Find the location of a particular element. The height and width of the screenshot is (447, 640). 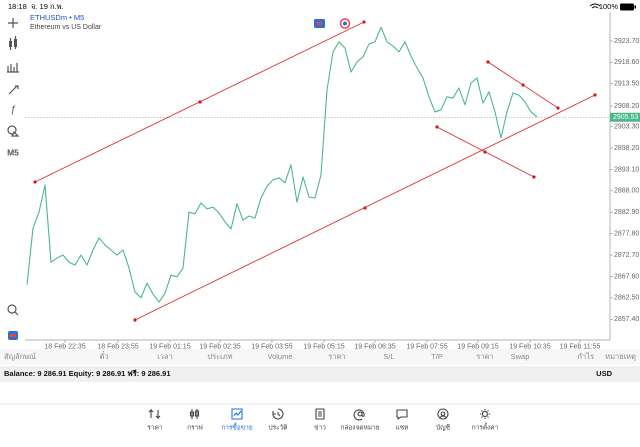

tab-label: ข่าว is located at coordinates (320, 428).